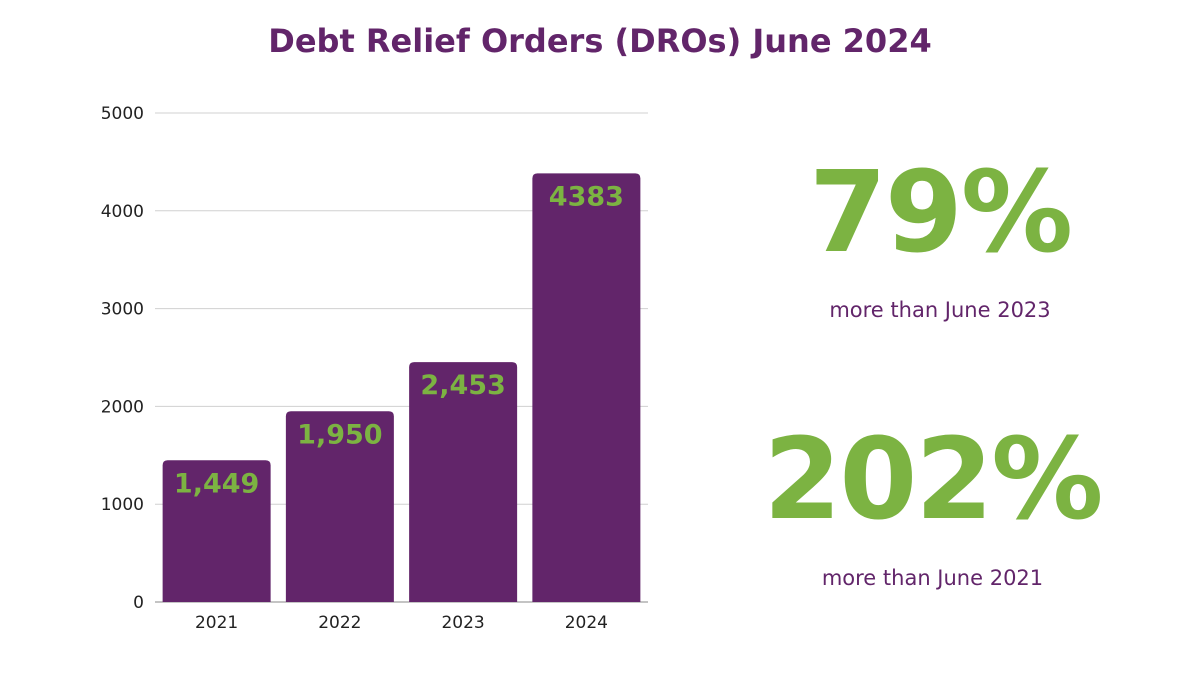 This screenshot has width=1200, height=675. What do you see at coordinates (940, 213) in the screenshot?
I see `stat-percent-vs-2023: 79%` at bounding box center [940, 213].